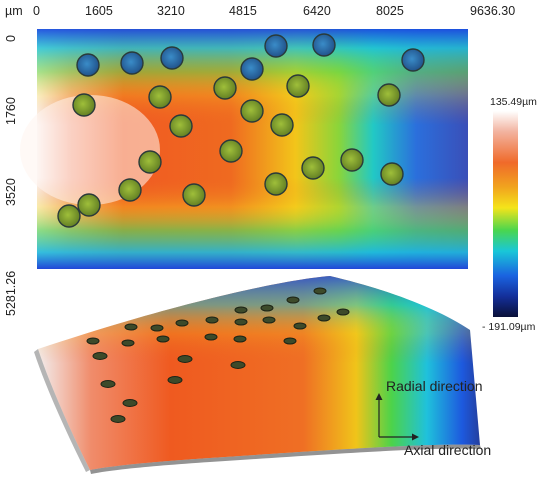  What do you see at coordinates (11, 192) in the screenshot?
I see `y-tick-label: 3520` at bounding box center [11, 192].